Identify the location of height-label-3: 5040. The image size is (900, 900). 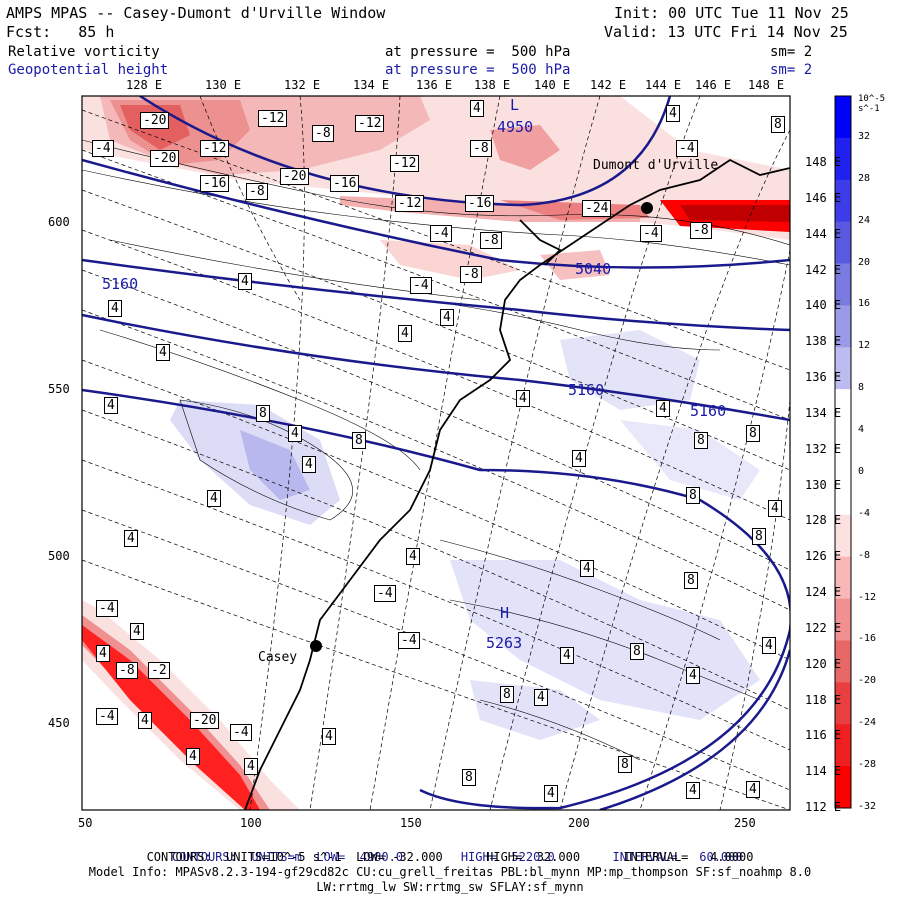
(593, 269).